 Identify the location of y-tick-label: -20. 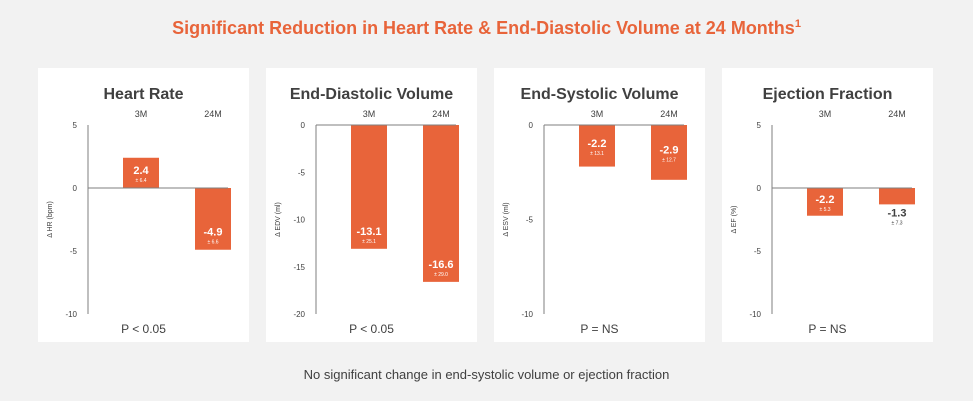
(299, 314).